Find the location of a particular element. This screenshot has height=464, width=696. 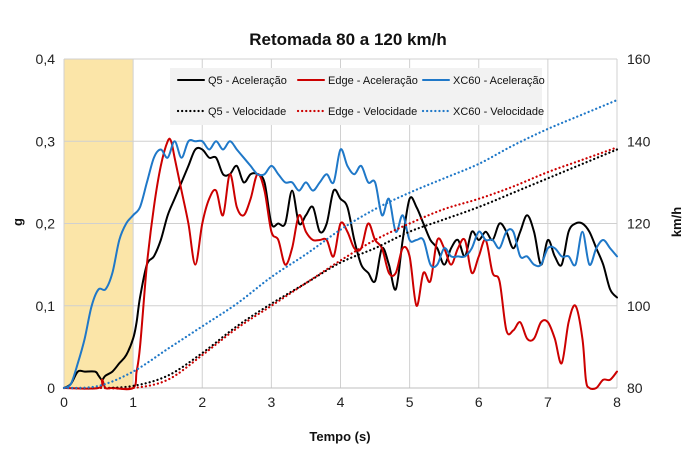

legend-label-xc60-velocidade: XC60 - Velocidade is located at coordinates (498, 112).